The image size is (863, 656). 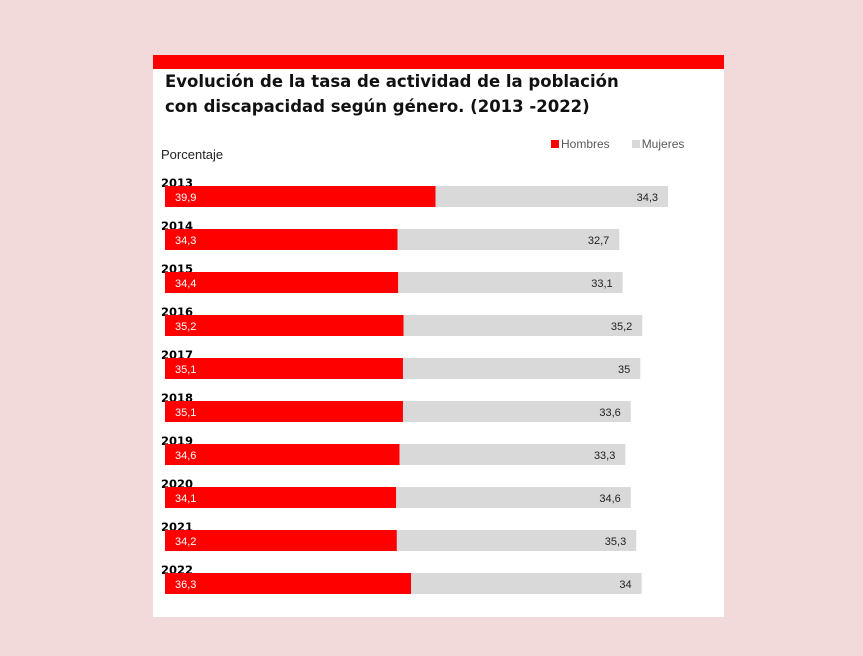 What do you see at coordinates (185, 198) in the screenshot?
I see `data-label-hombres-2013: 39,9` at bounding box center [185, 198].